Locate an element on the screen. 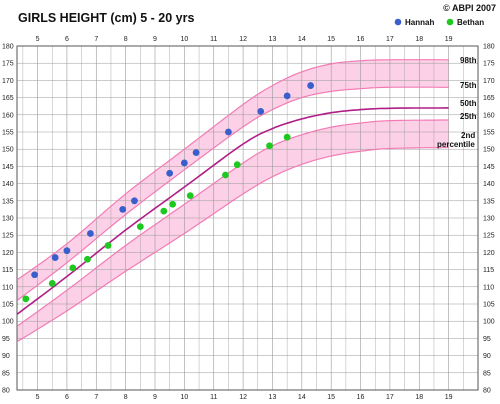 The image size is (500, 404). y-tick-left: 170 is located at coordinates (8, 81).